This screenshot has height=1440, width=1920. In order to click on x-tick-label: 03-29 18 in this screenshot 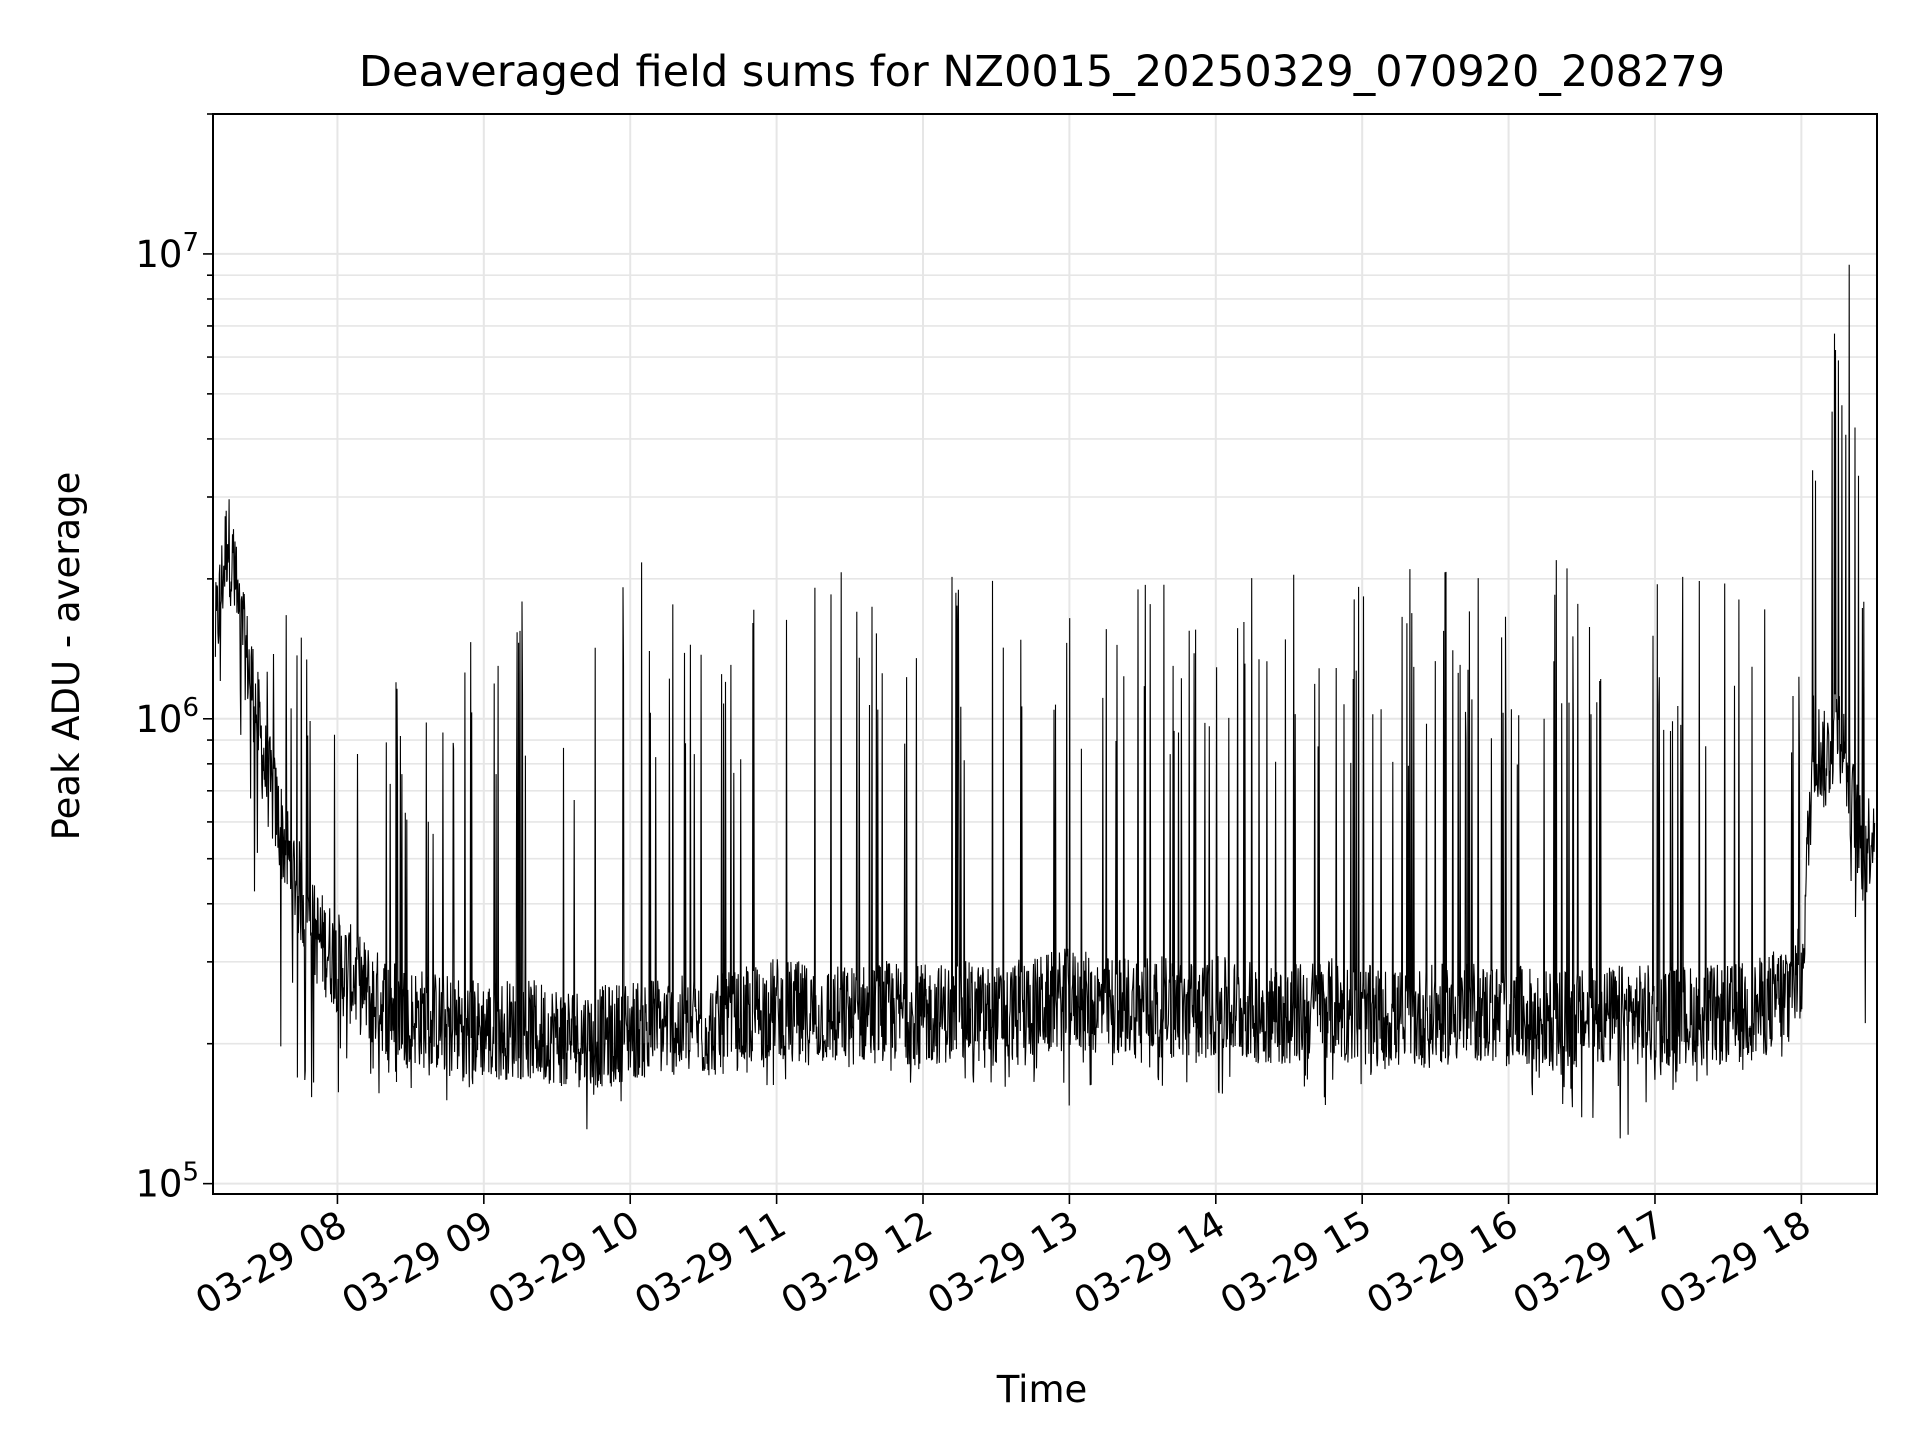, I will do `click(1735, 1263)`.